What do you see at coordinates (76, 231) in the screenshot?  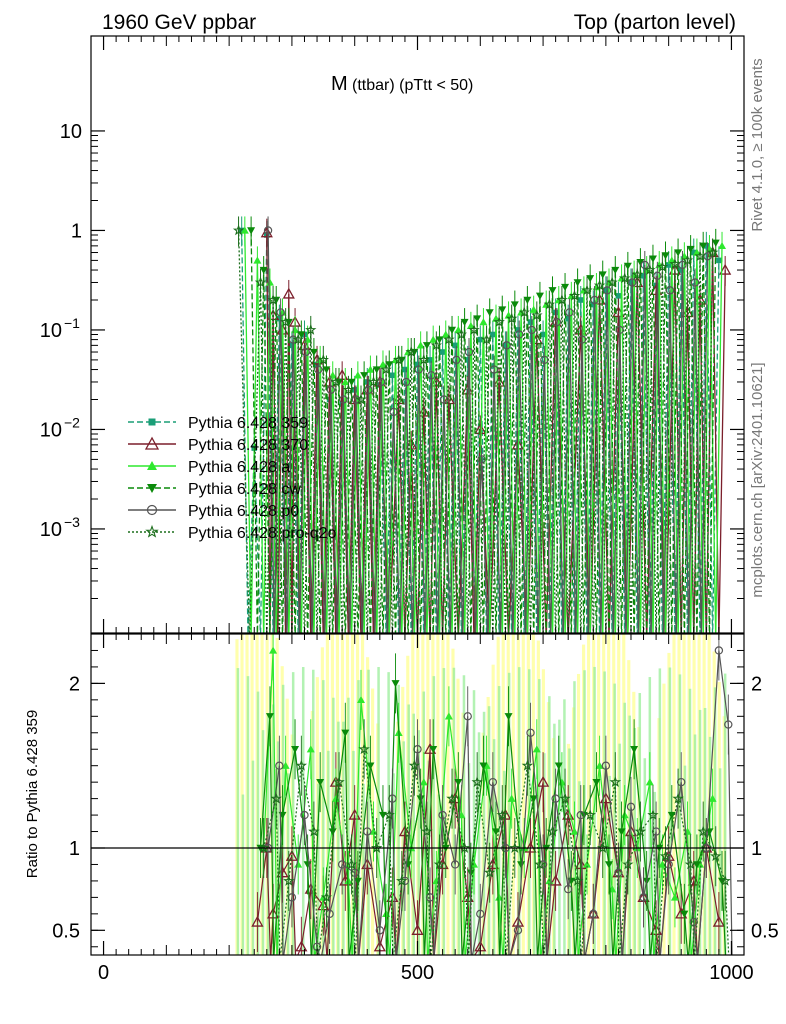 I see `y-tick-label: 1` at bounding box center [76, 231].